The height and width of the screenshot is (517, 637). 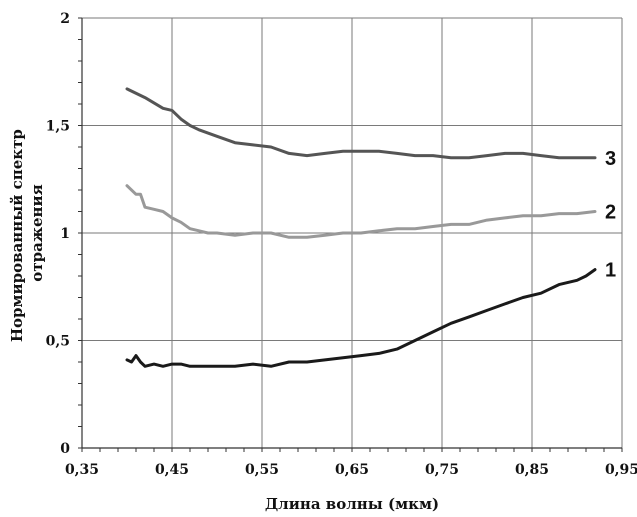 What do you see at coordinates (82, 470) in the screenshot?
I see `x-tick-label: 0,35` at bounding box center [82, 470].